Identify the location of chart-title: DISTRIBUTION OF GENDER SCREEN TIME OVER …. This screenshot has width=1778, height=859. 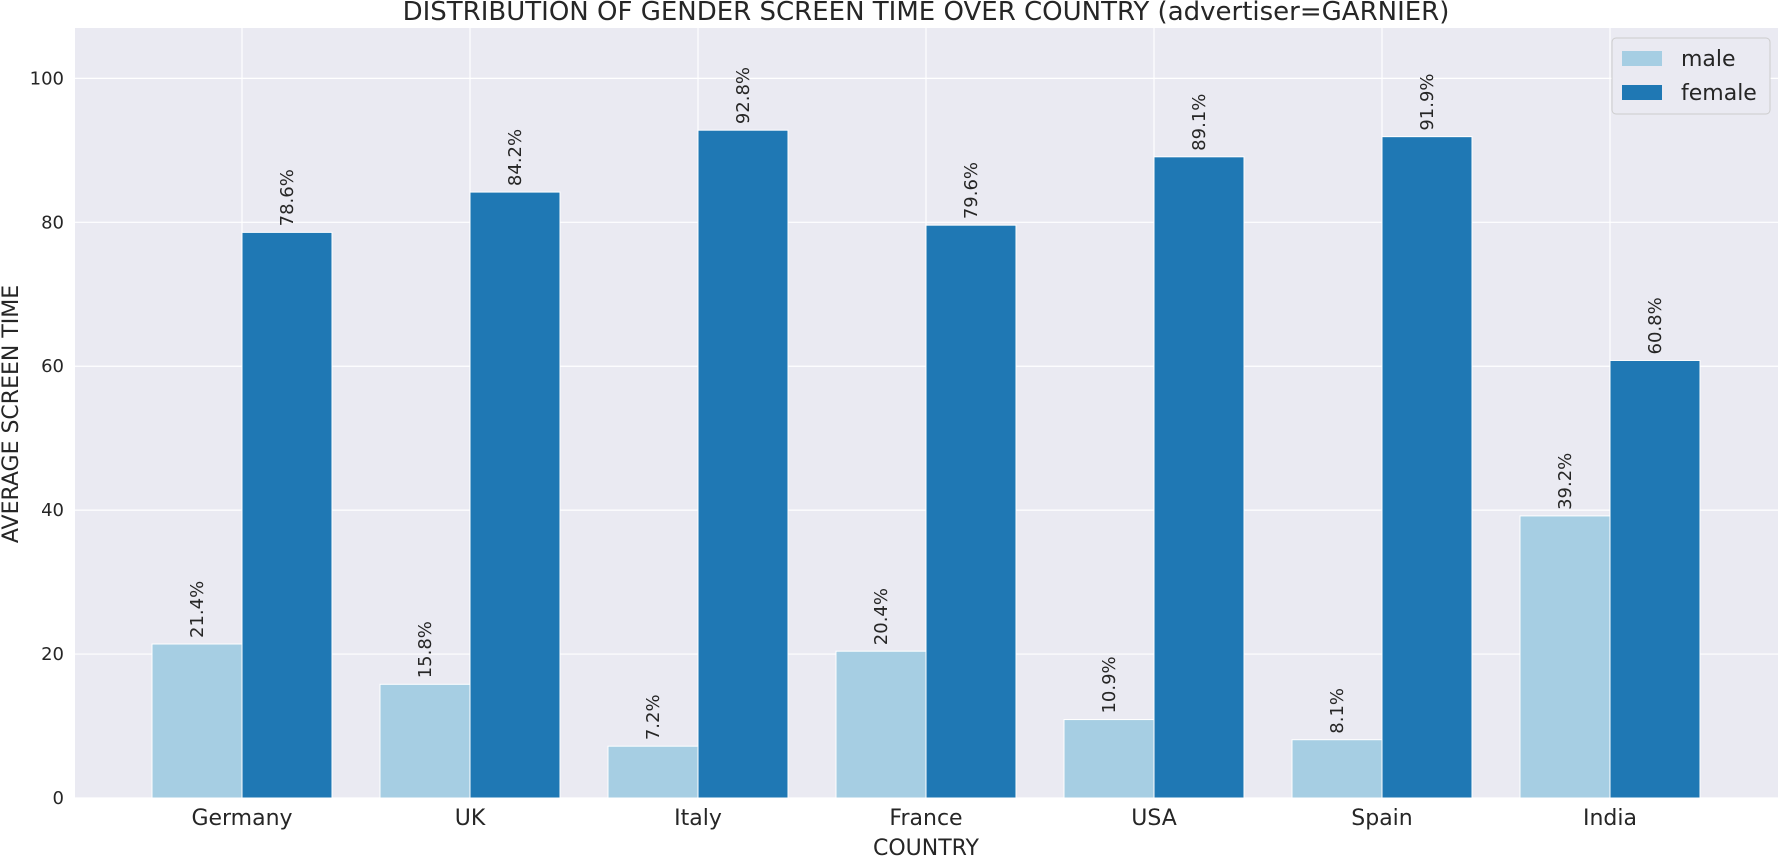
(926, 13).